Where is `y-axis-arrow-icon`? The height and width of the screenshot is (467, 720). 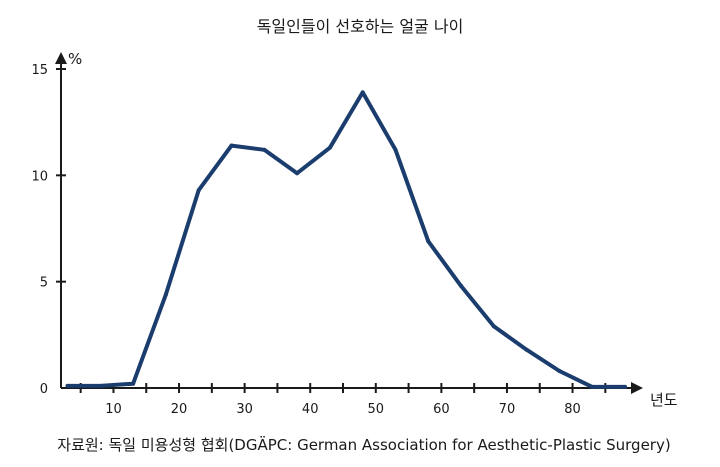 y-axis-arrow-icon is located at coordinates (61, 58).